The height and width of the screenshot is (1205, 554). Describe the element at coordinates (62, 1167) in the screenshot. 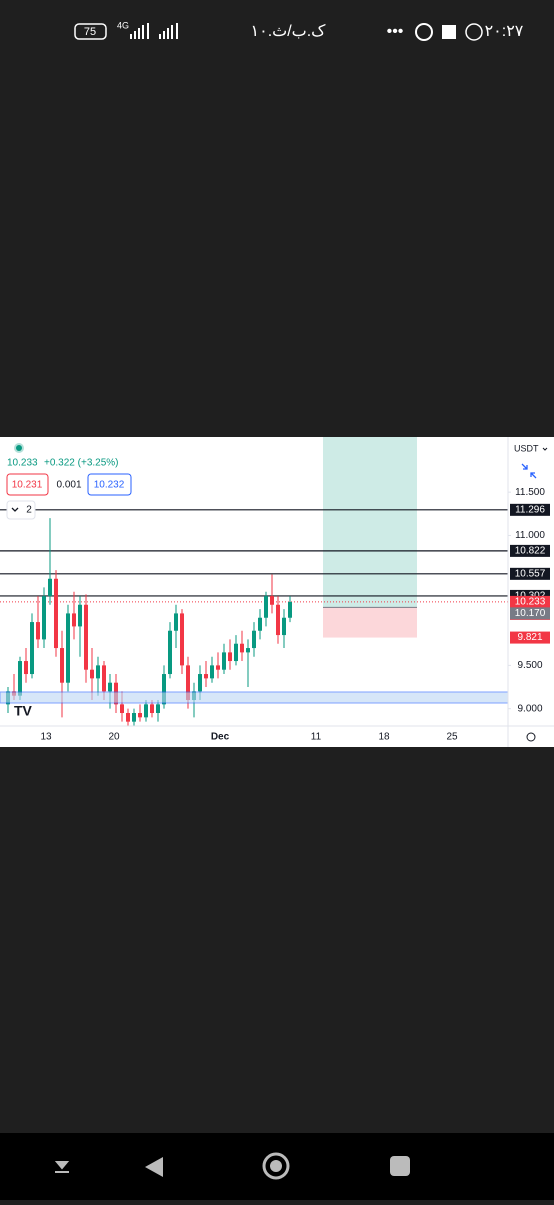

I see `nav-down` at that location.